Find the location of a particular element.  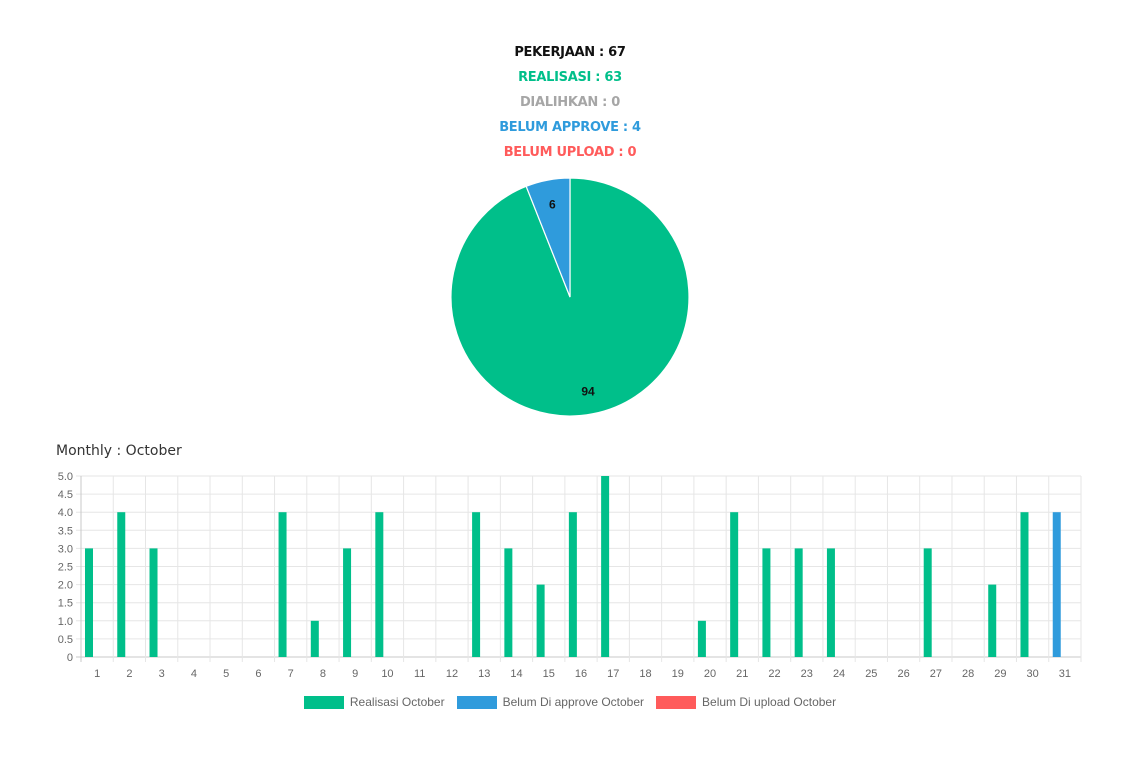

pie-chart: 94 6 is located at coordinates (570, 297).